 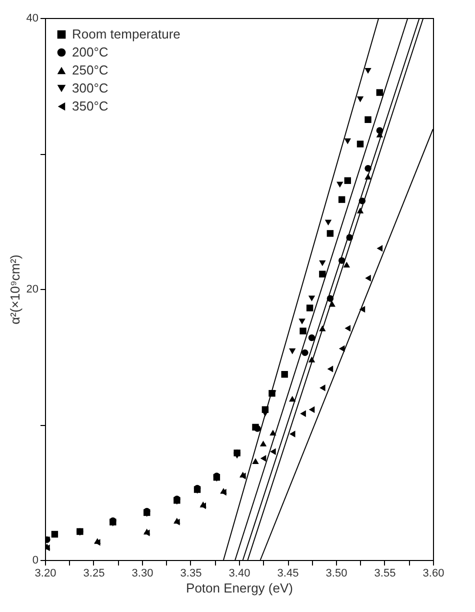 I want to click on legend-label: 250°C, so click(x=90, y=70).